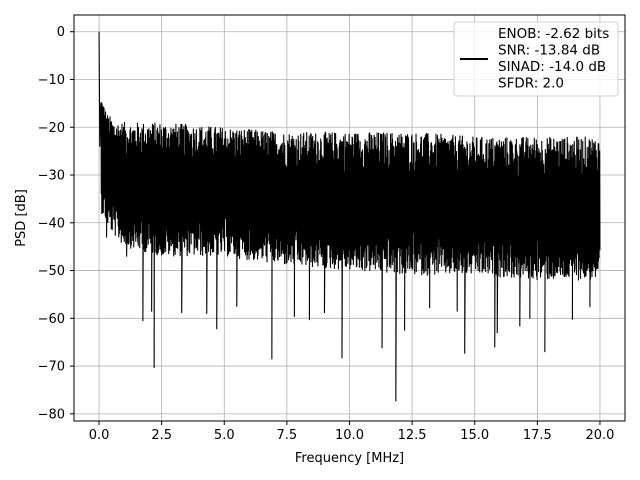 The height and width of the screenshot is (480, 640). What do you see at coordinates (99, 435) in the screenshot?
I see `x-tick-label: 0.0` at bounding box center [99, 435].